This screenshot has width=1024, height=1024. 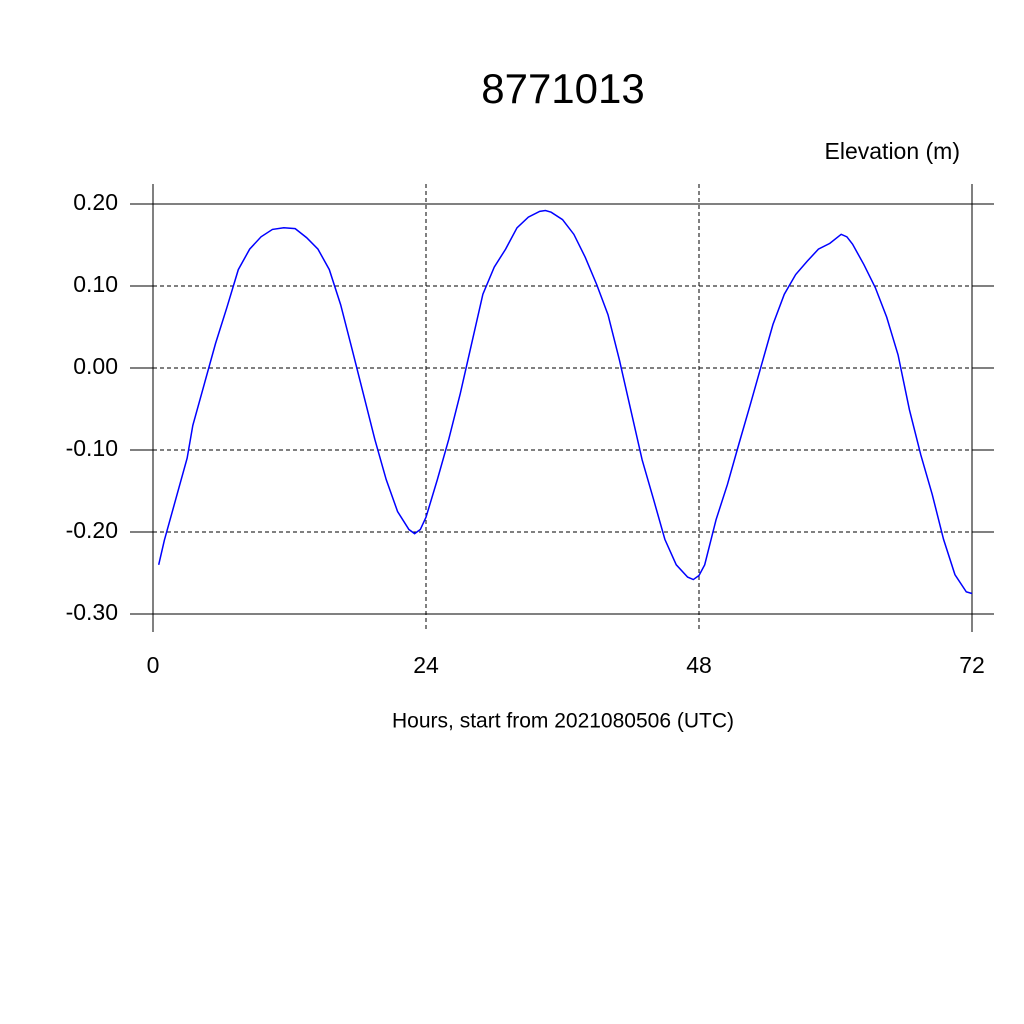 I want to click on y-tick-label: 0.20, so click(x=95, y=202).